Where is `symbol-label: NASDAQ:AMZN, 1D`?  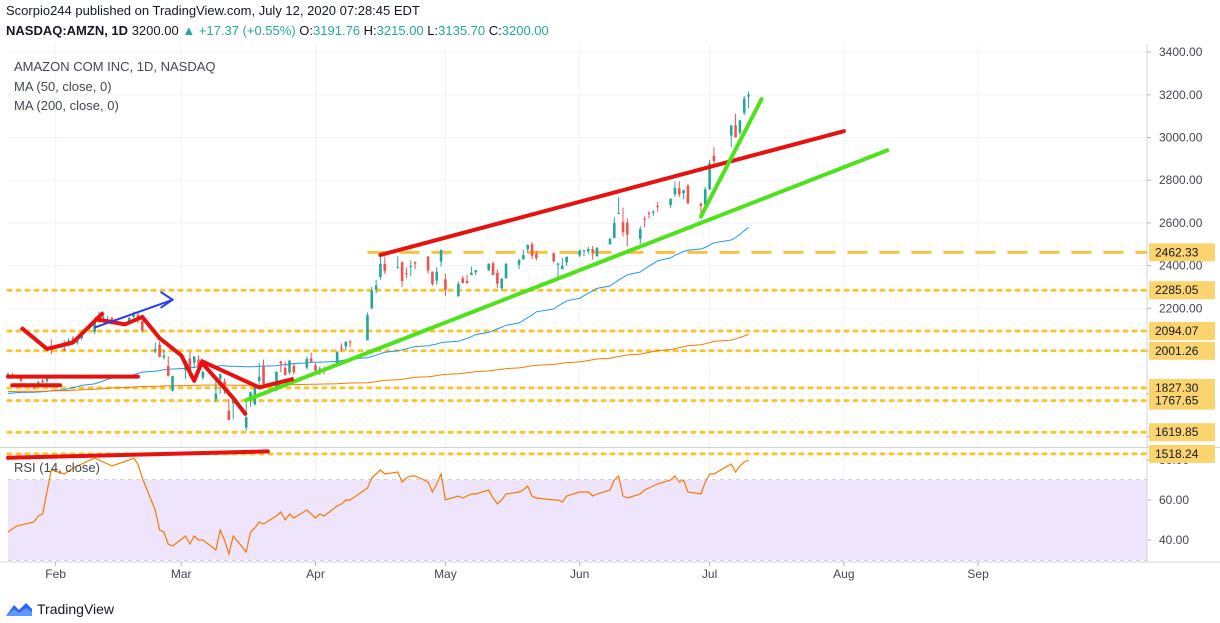
symbol-label: NASDAQ:AMZN, 1D is located at coordinates (67, 30).